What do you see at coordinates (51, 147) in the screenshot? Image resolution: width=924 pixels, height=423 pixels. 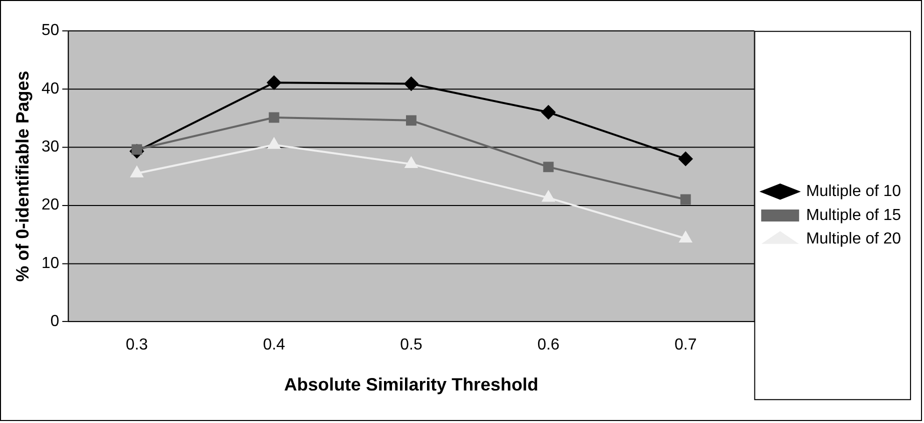 I see `y-tick-label: 30` at bounding box center [51, 147].